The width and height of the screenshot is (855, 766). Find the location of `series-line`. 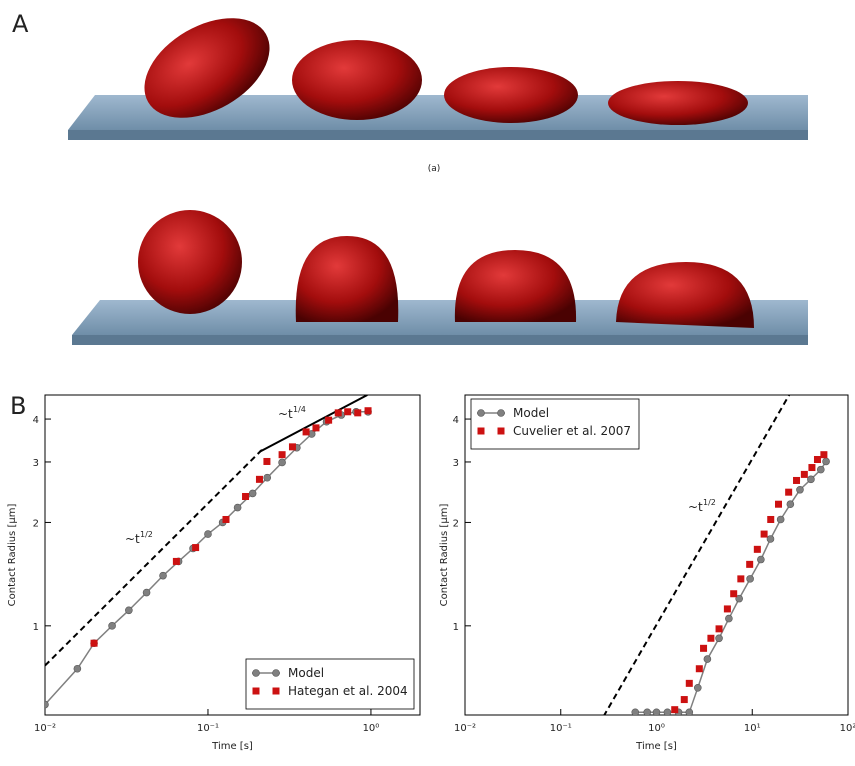

series-line is located at coordinates (731, 587).